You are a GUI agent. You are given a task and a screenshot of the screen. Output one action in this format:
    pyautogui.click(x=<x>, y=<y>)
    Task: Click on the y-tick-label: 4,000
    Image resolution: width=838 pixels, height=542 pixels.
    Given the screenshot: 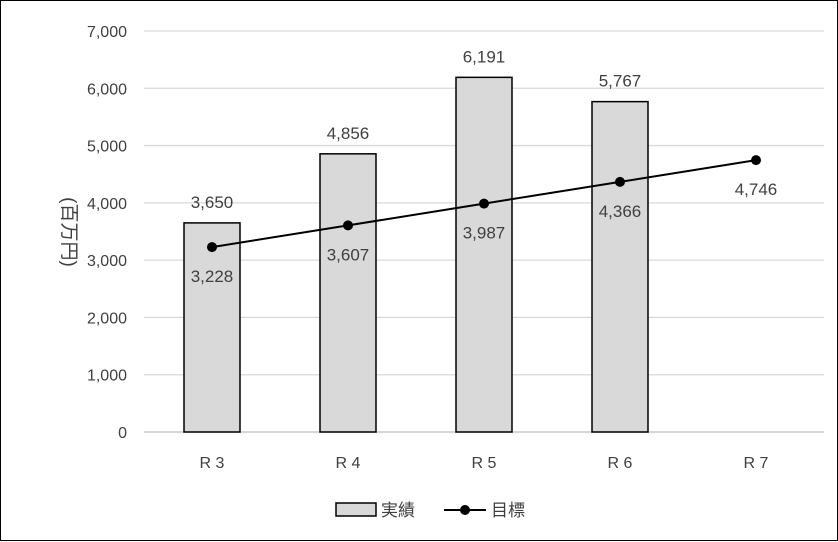 What is the action you would take?
    pyautogui.click(x=107, y=204)
    